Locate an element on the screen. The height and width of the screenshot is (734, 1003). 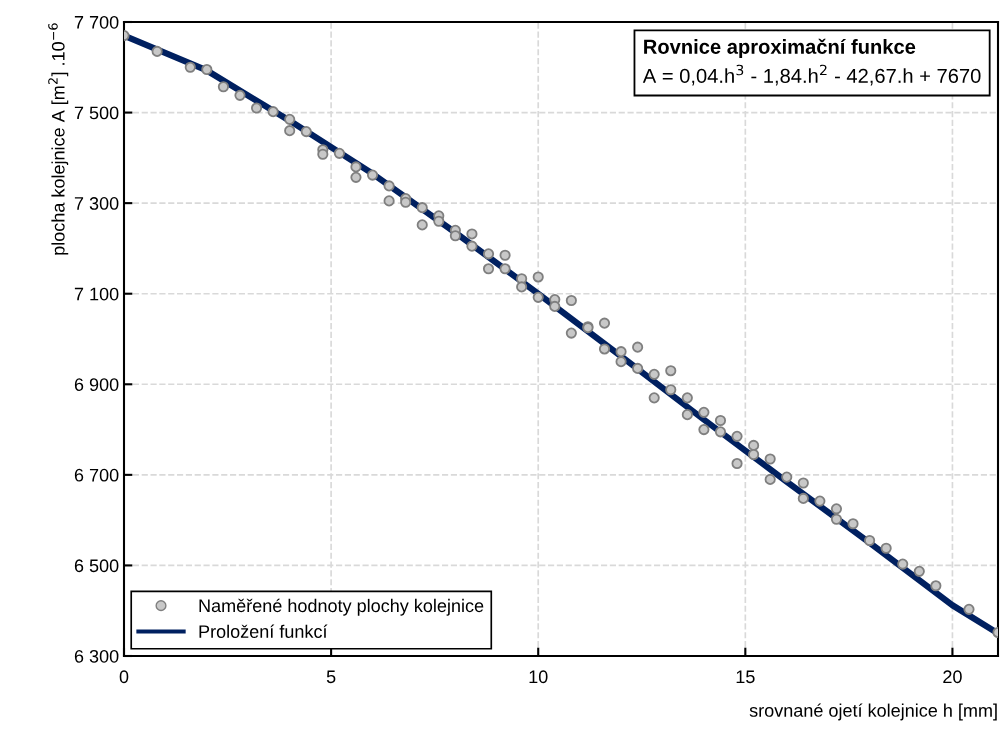
x-tick-label: 5 is located at coordinates (331, 677).